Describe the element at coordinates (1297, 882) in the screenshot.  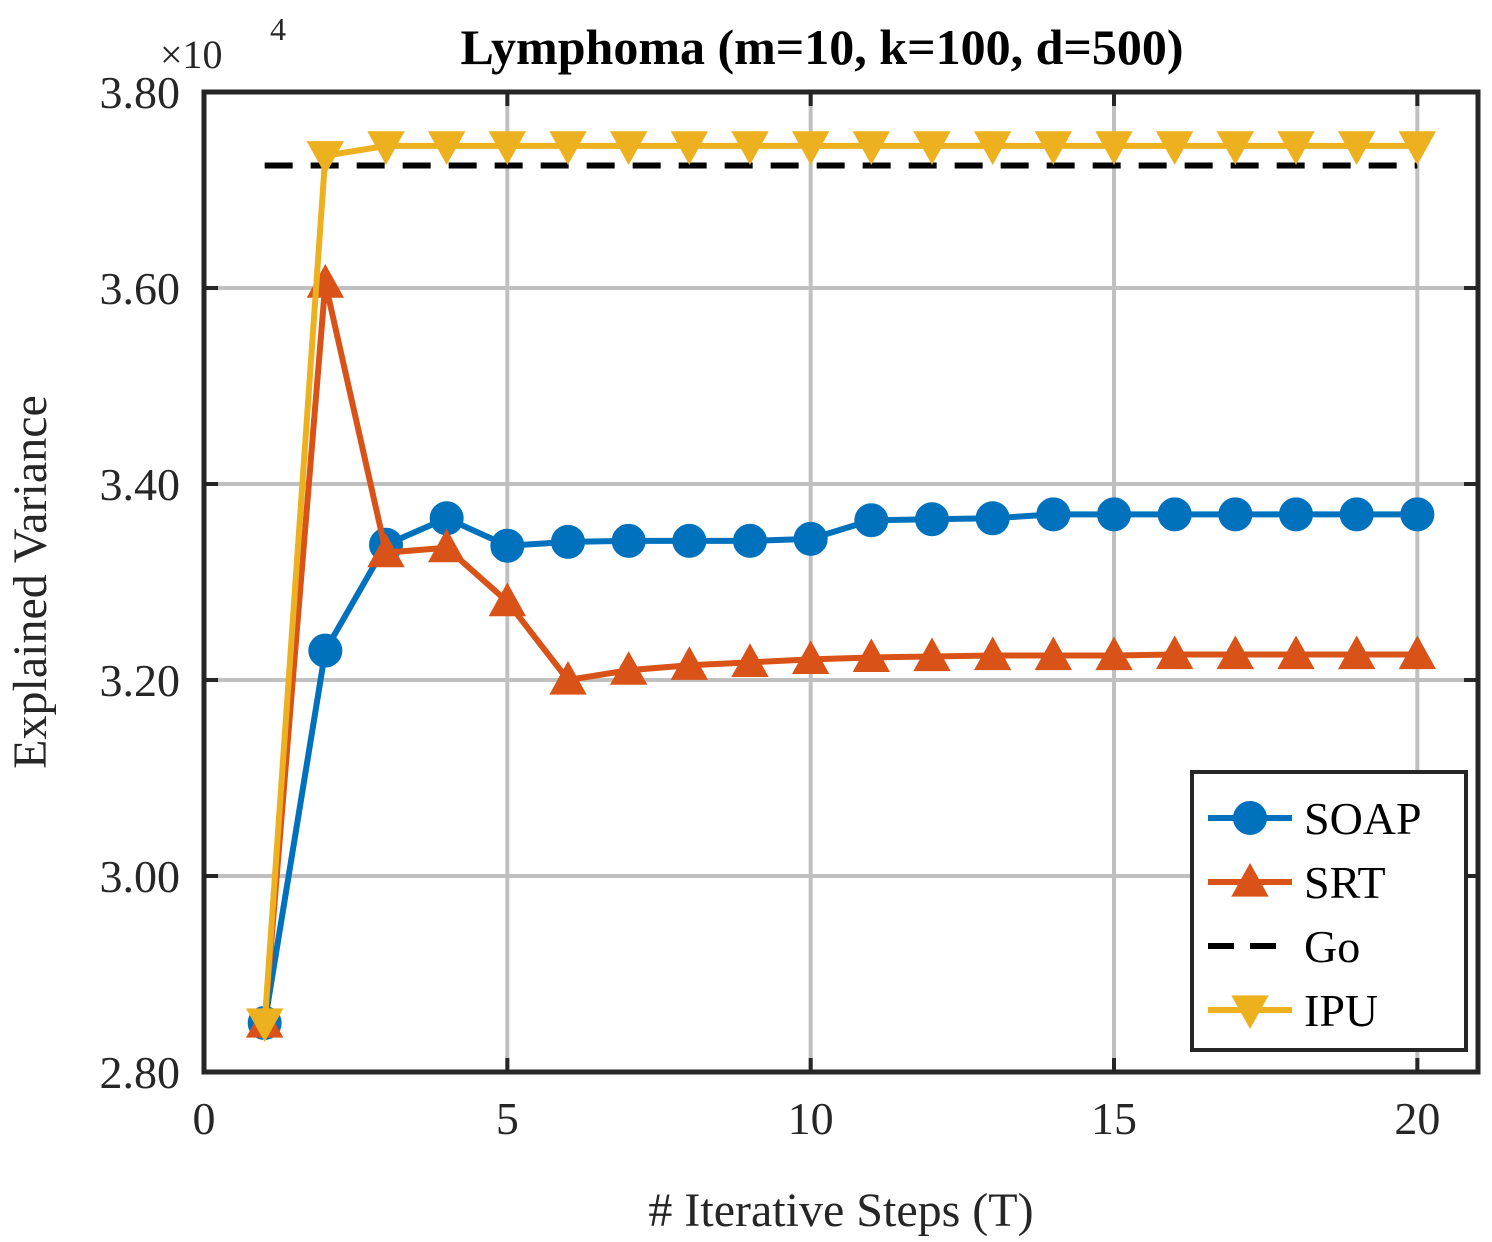
I see `legend-entry-srt: SRT` at that location.